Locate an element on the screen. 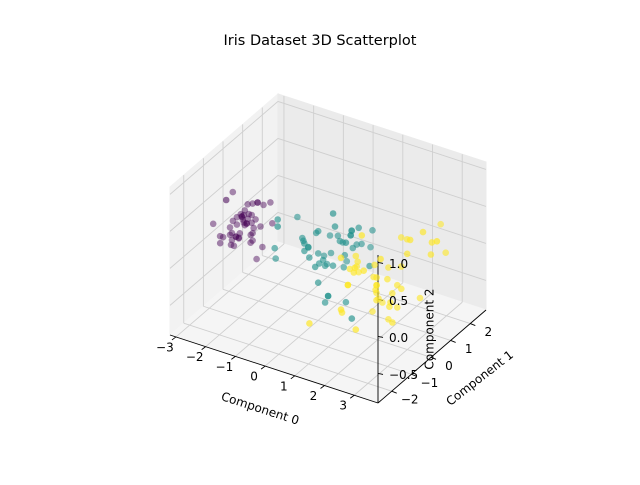 This screenshot has height=485, width=640. grid-y-floor is located at coordinates (346, 306).